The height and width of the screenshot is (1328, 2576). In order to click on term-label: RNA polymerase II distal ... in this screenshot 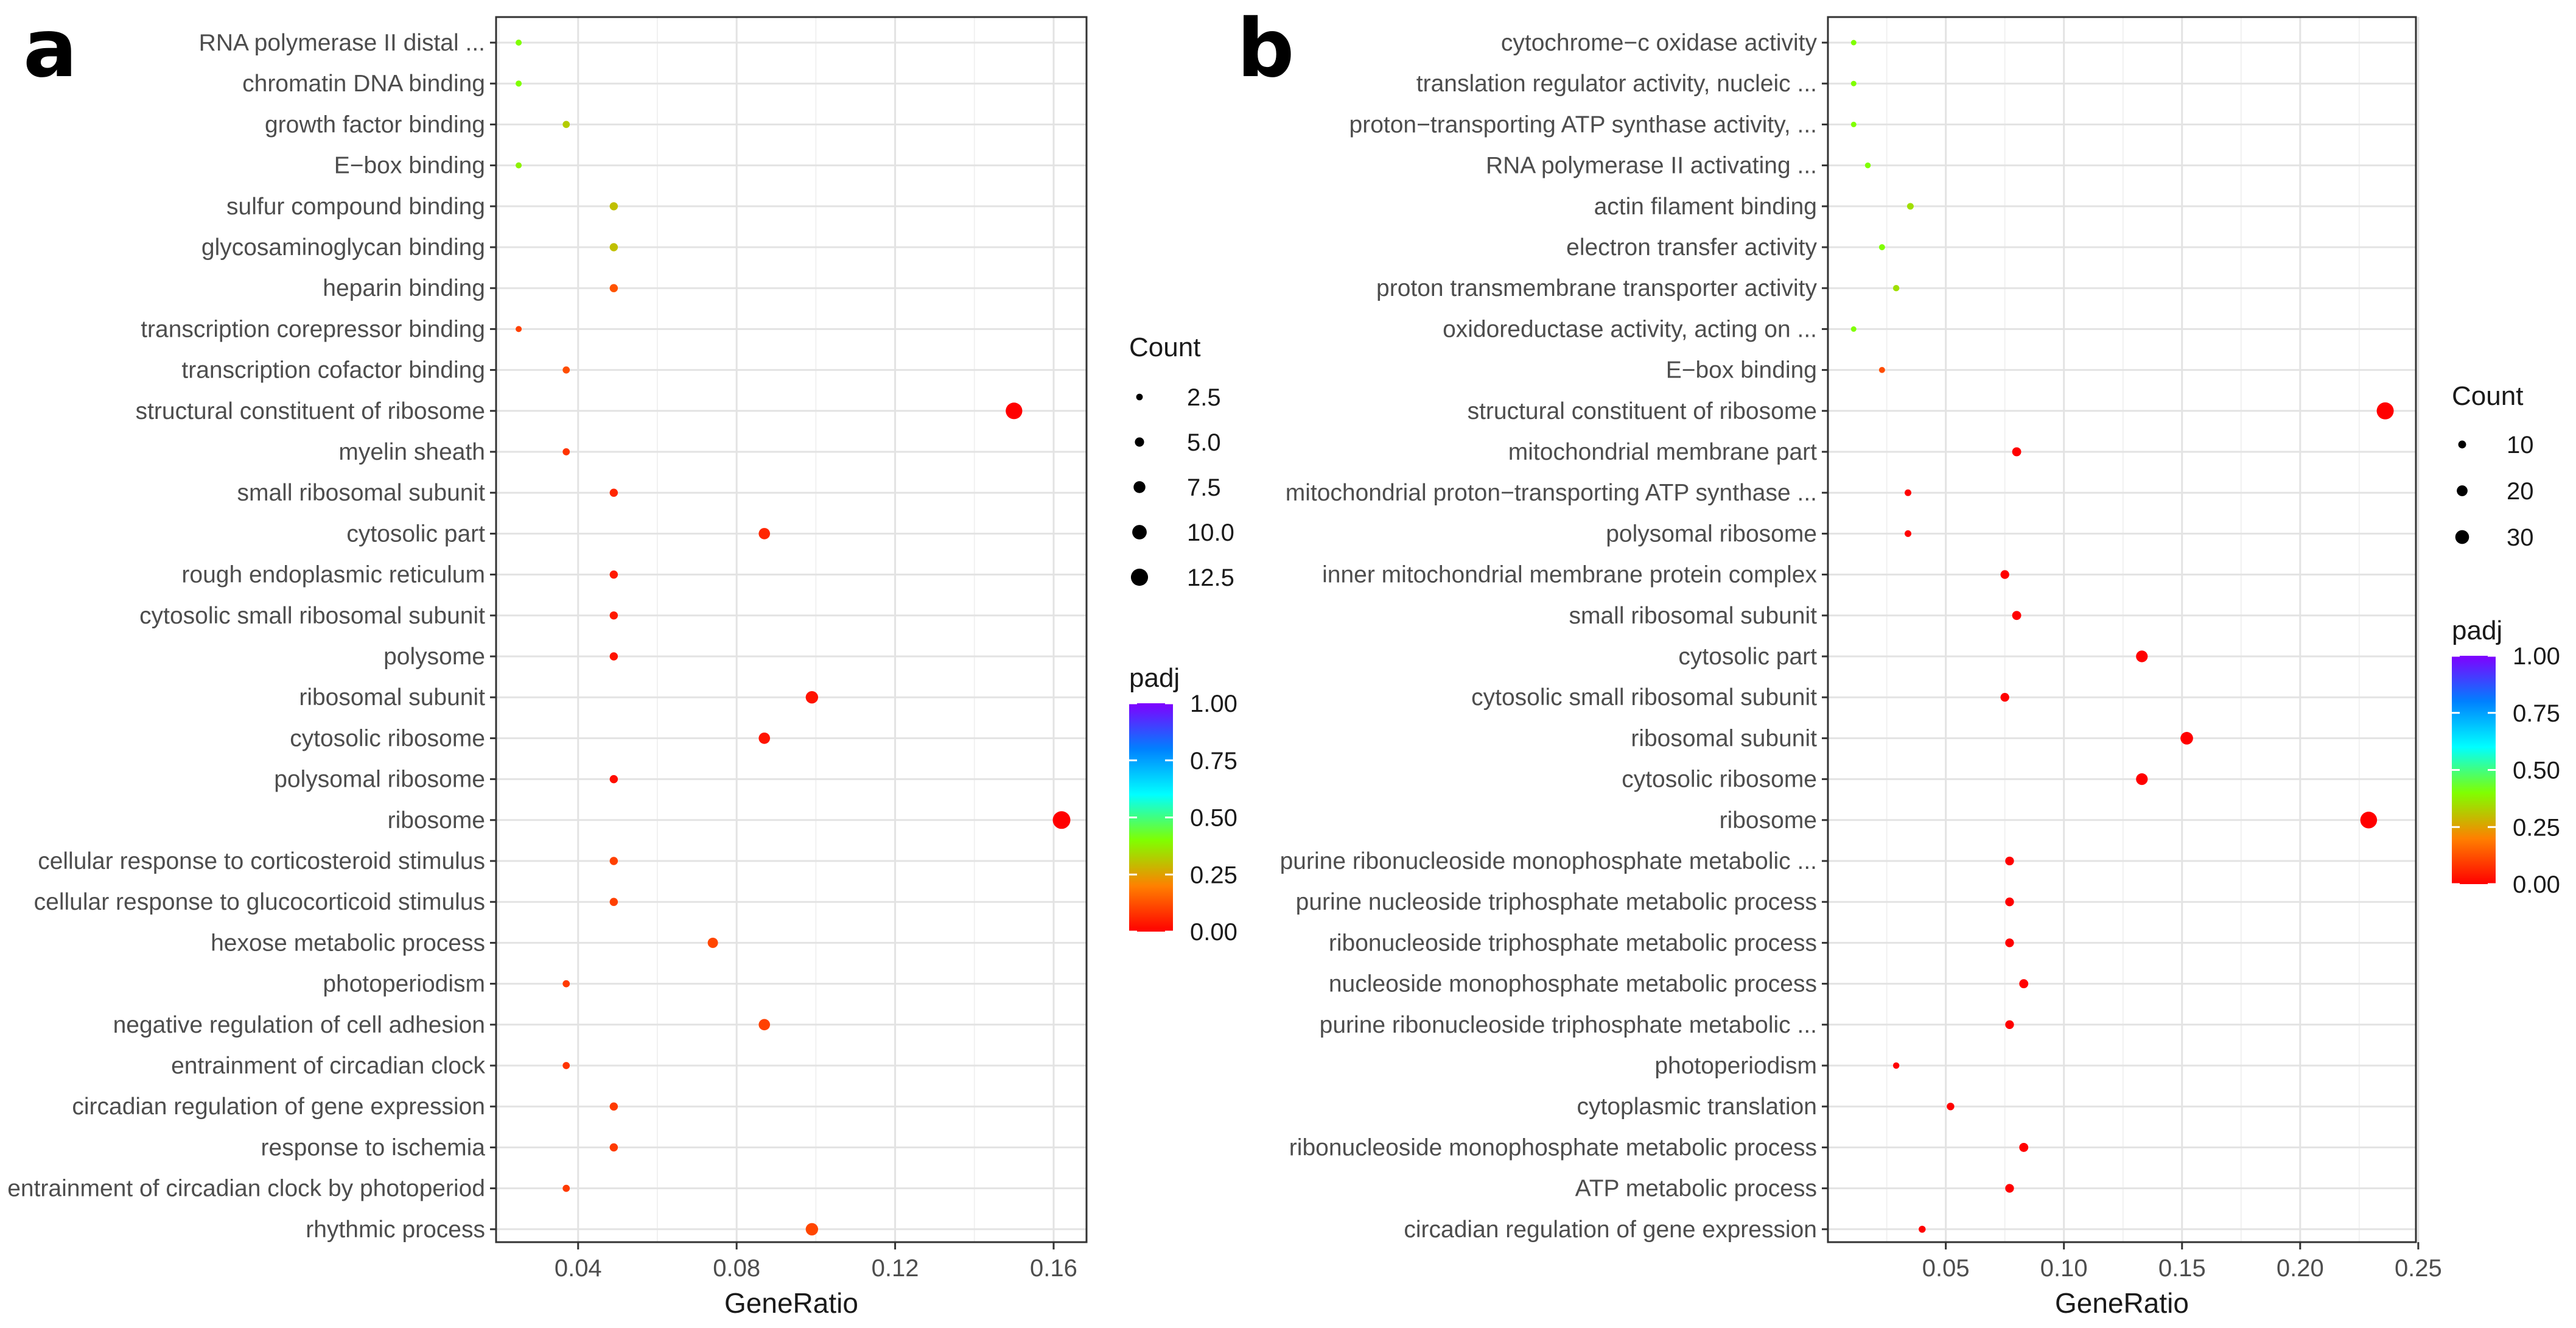, I will do `click(342, 43)`.